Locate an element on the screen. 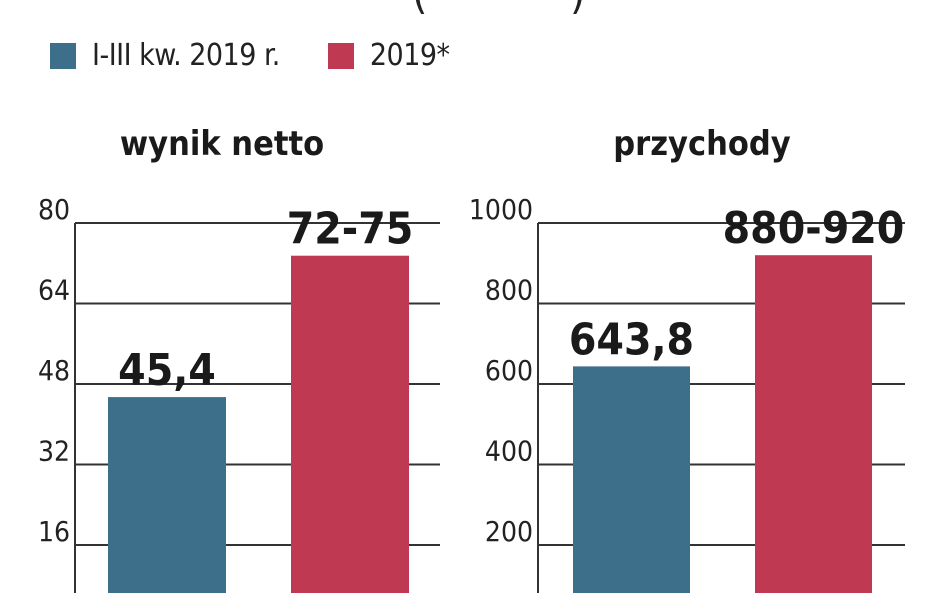 The height and width of the screenshot is (593, 948). legend-label: 2019* is located at coordinates (409, 55).